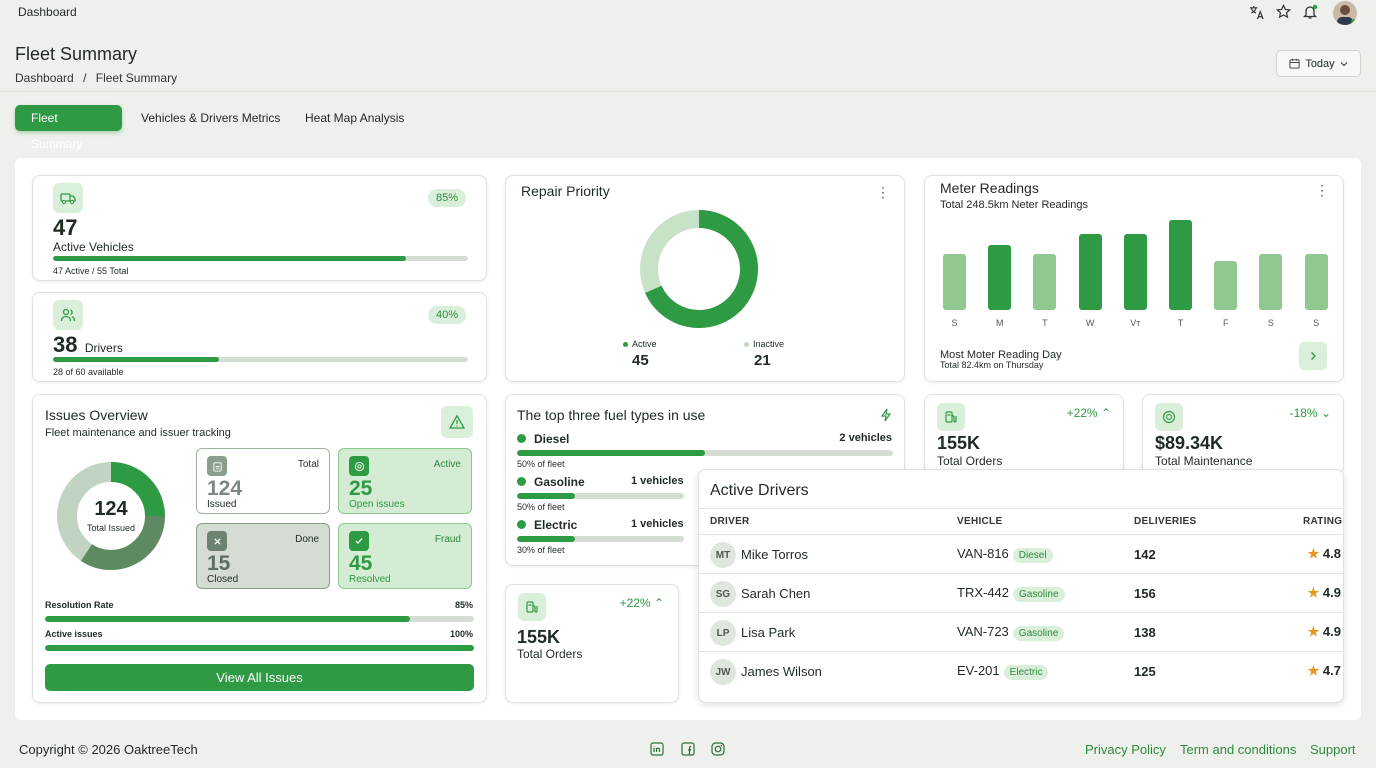 This screenshot has width=1376, height=768. What do you see at coordinates (1005, 554) in the screenshot?
I see `vehicle-cell: VAN-816 Diesel` at bounding box center [1005, 554].